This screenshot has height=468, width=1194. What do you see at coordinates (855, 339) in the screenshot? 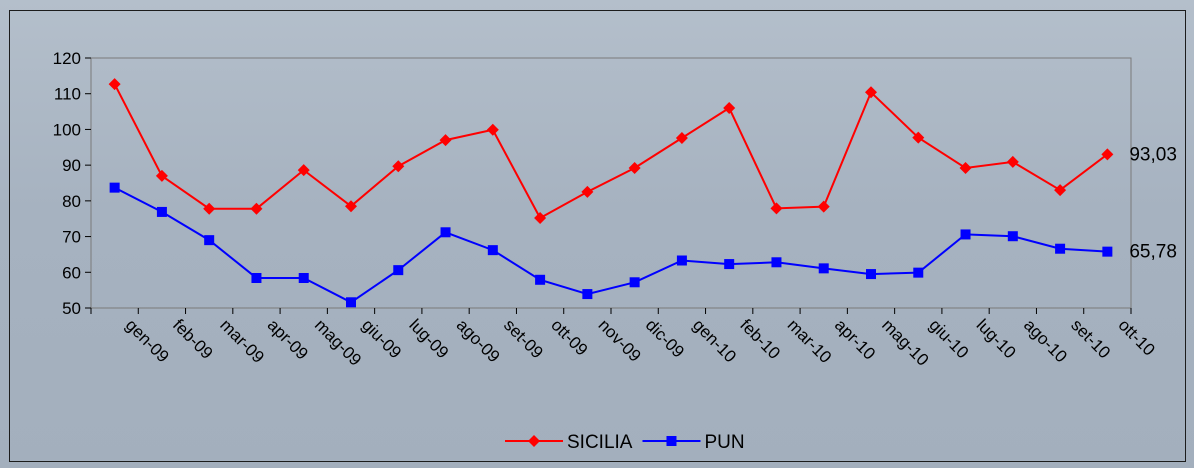
I see `x-tick-label: apr-10` at bounding box center [855, 339].